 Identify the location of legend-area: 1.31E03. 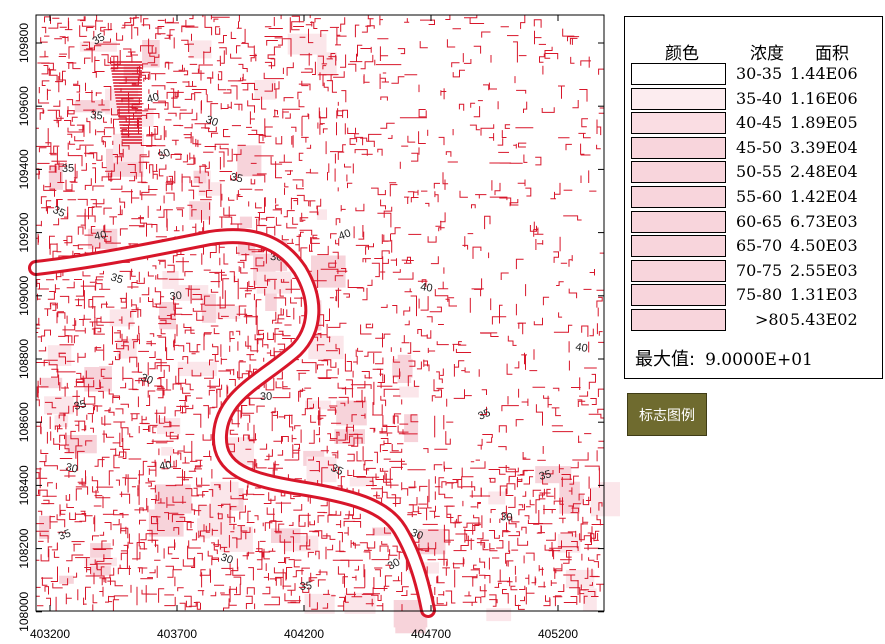
(824, 295).